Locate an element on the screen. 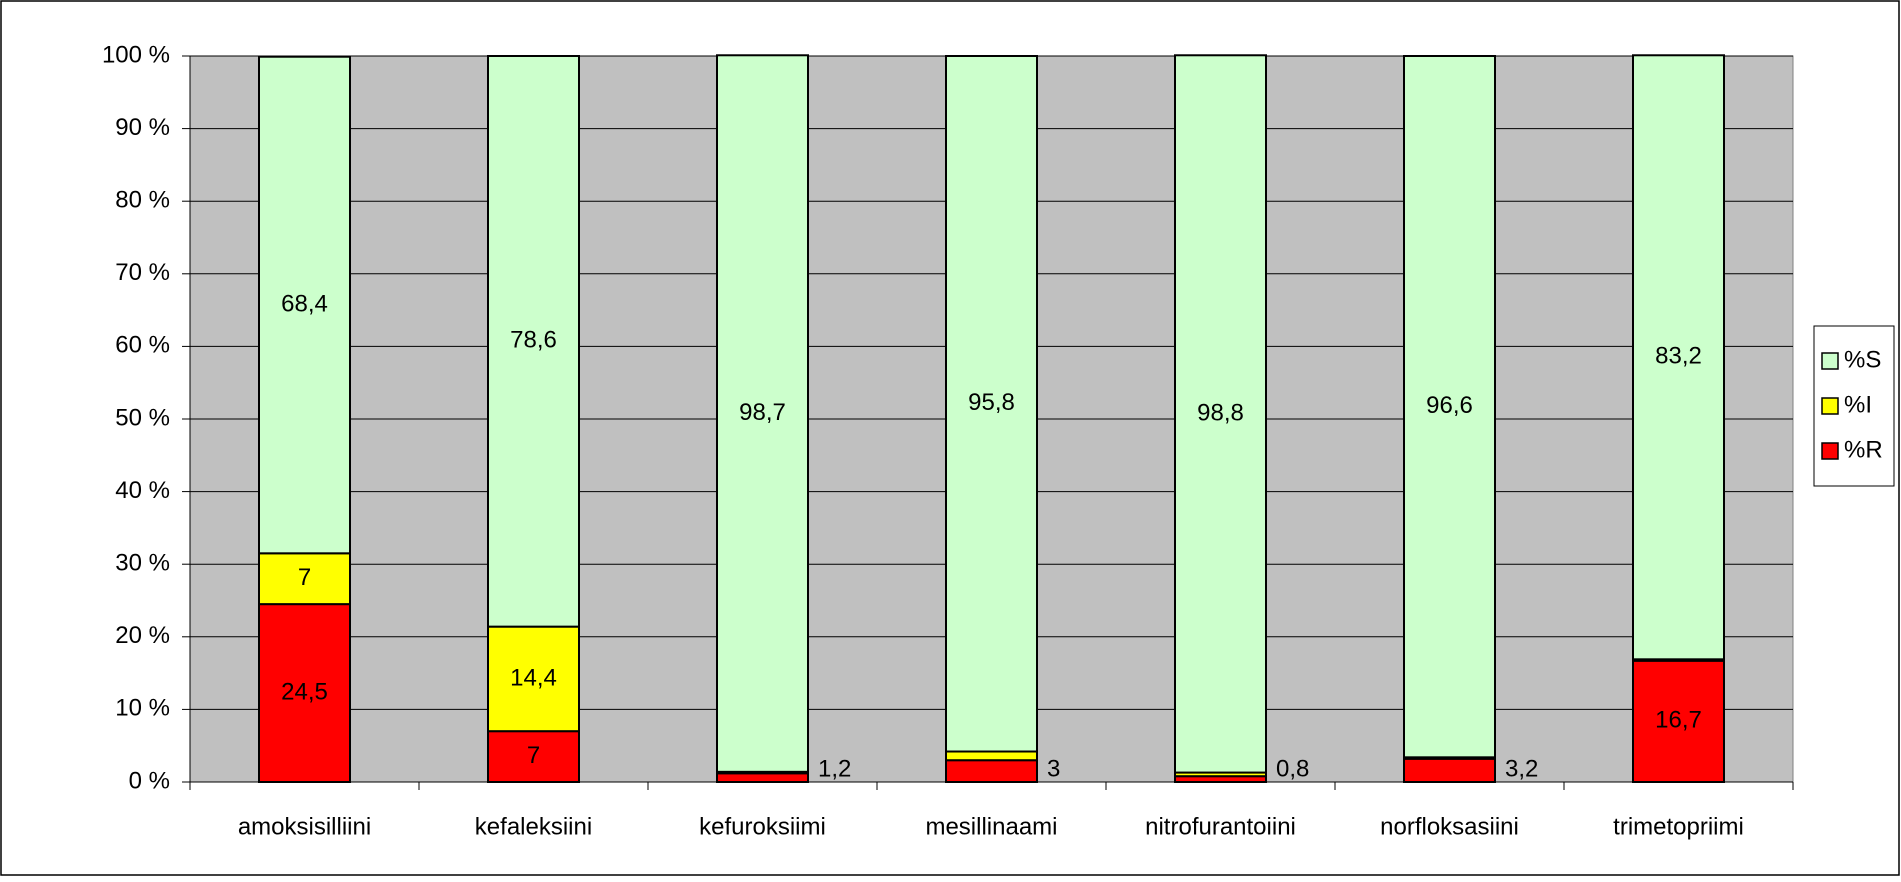 The width and height of the screenshot is (1901, 882). data-label: 16,7 is located at coordinates (1678, 720).